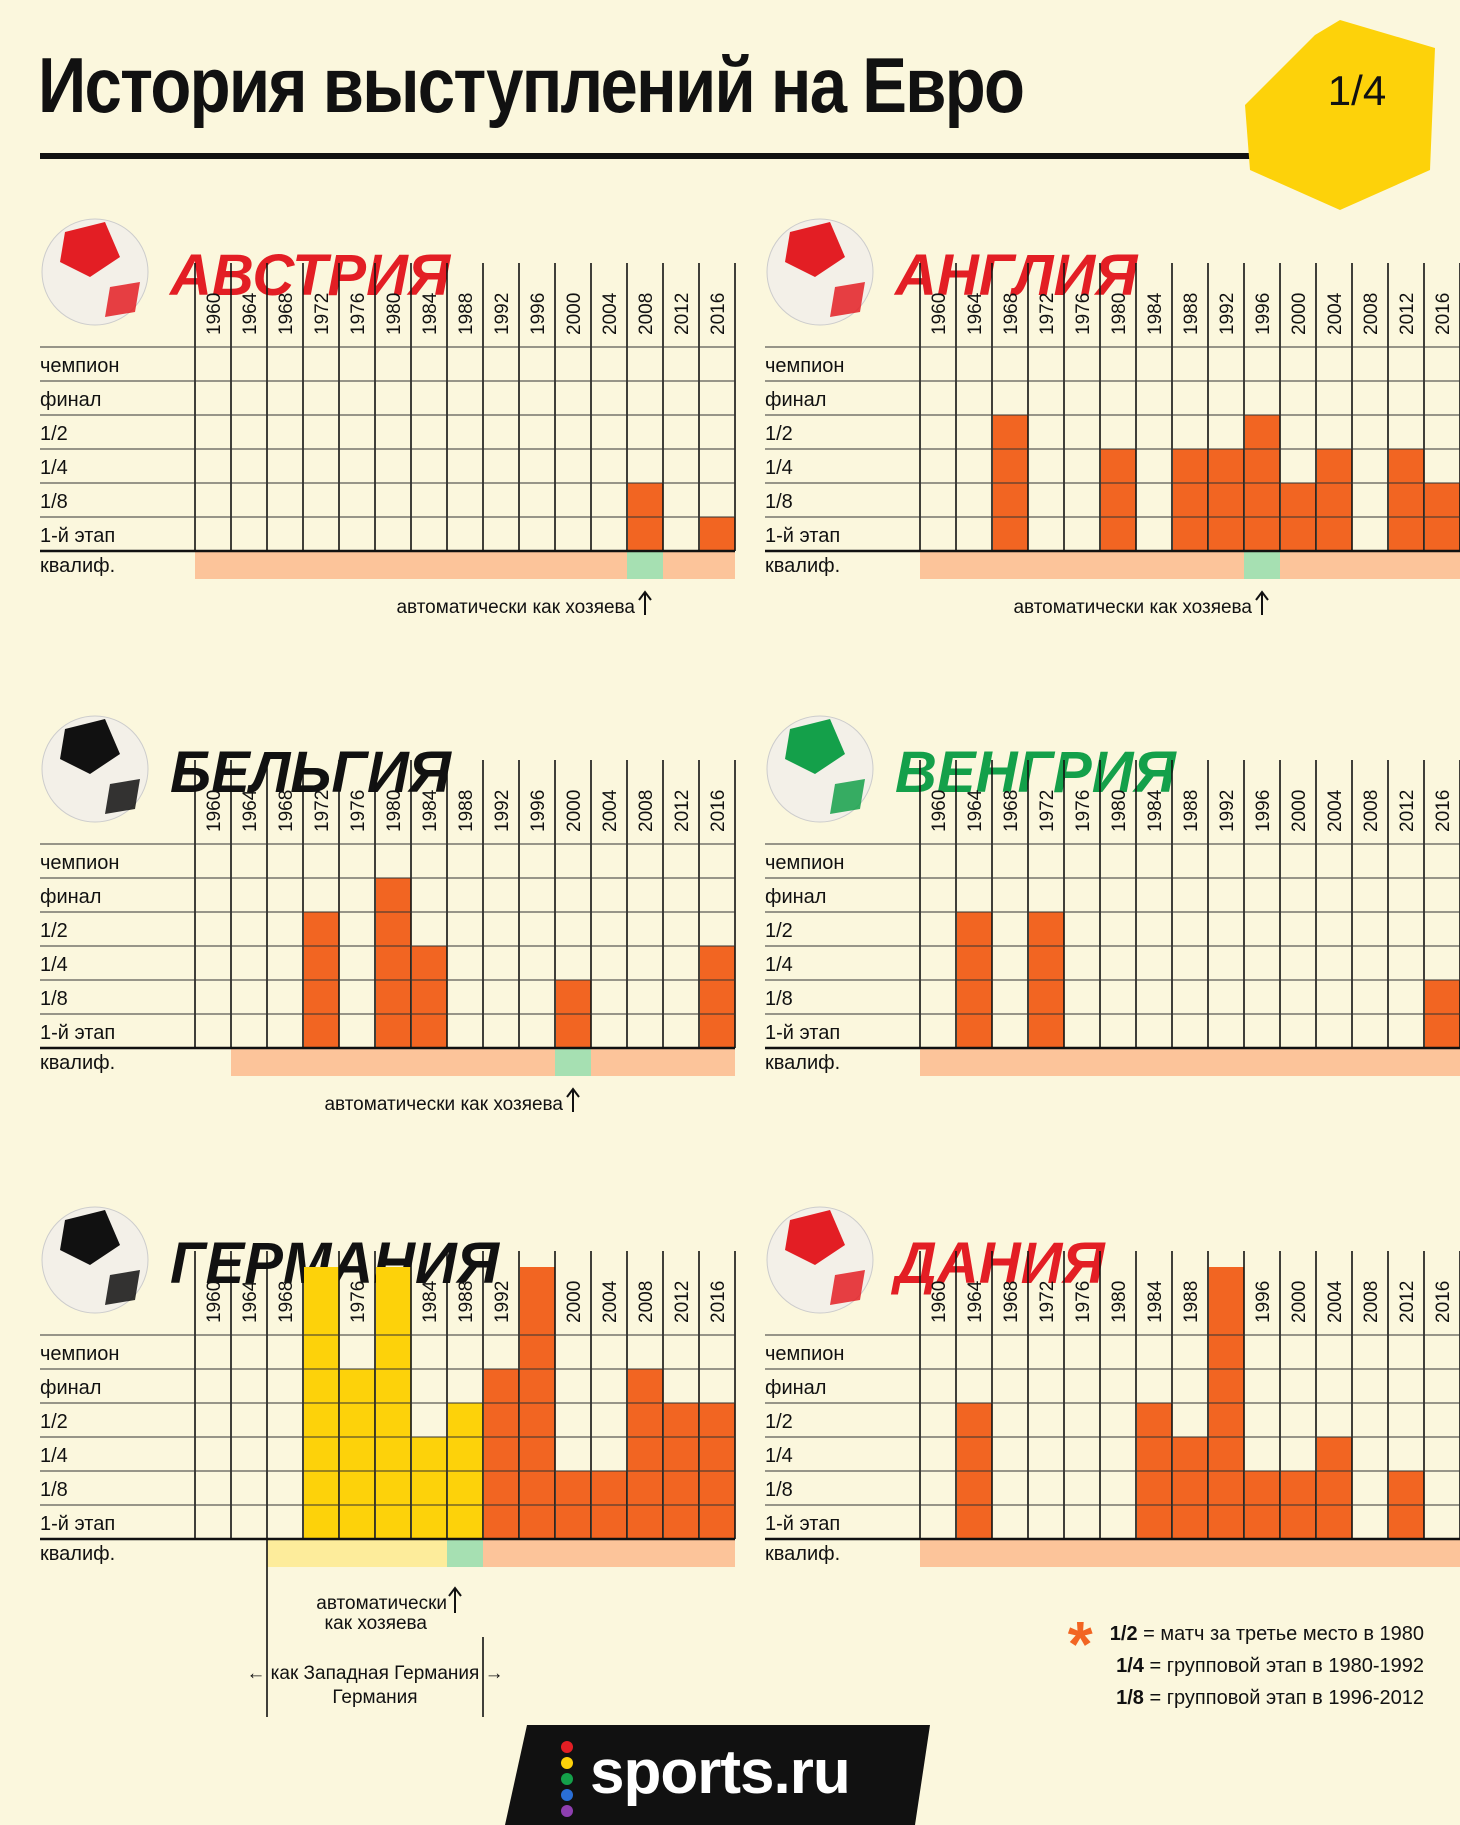  I want to click on year-label: 1976, so click(358, 1302).